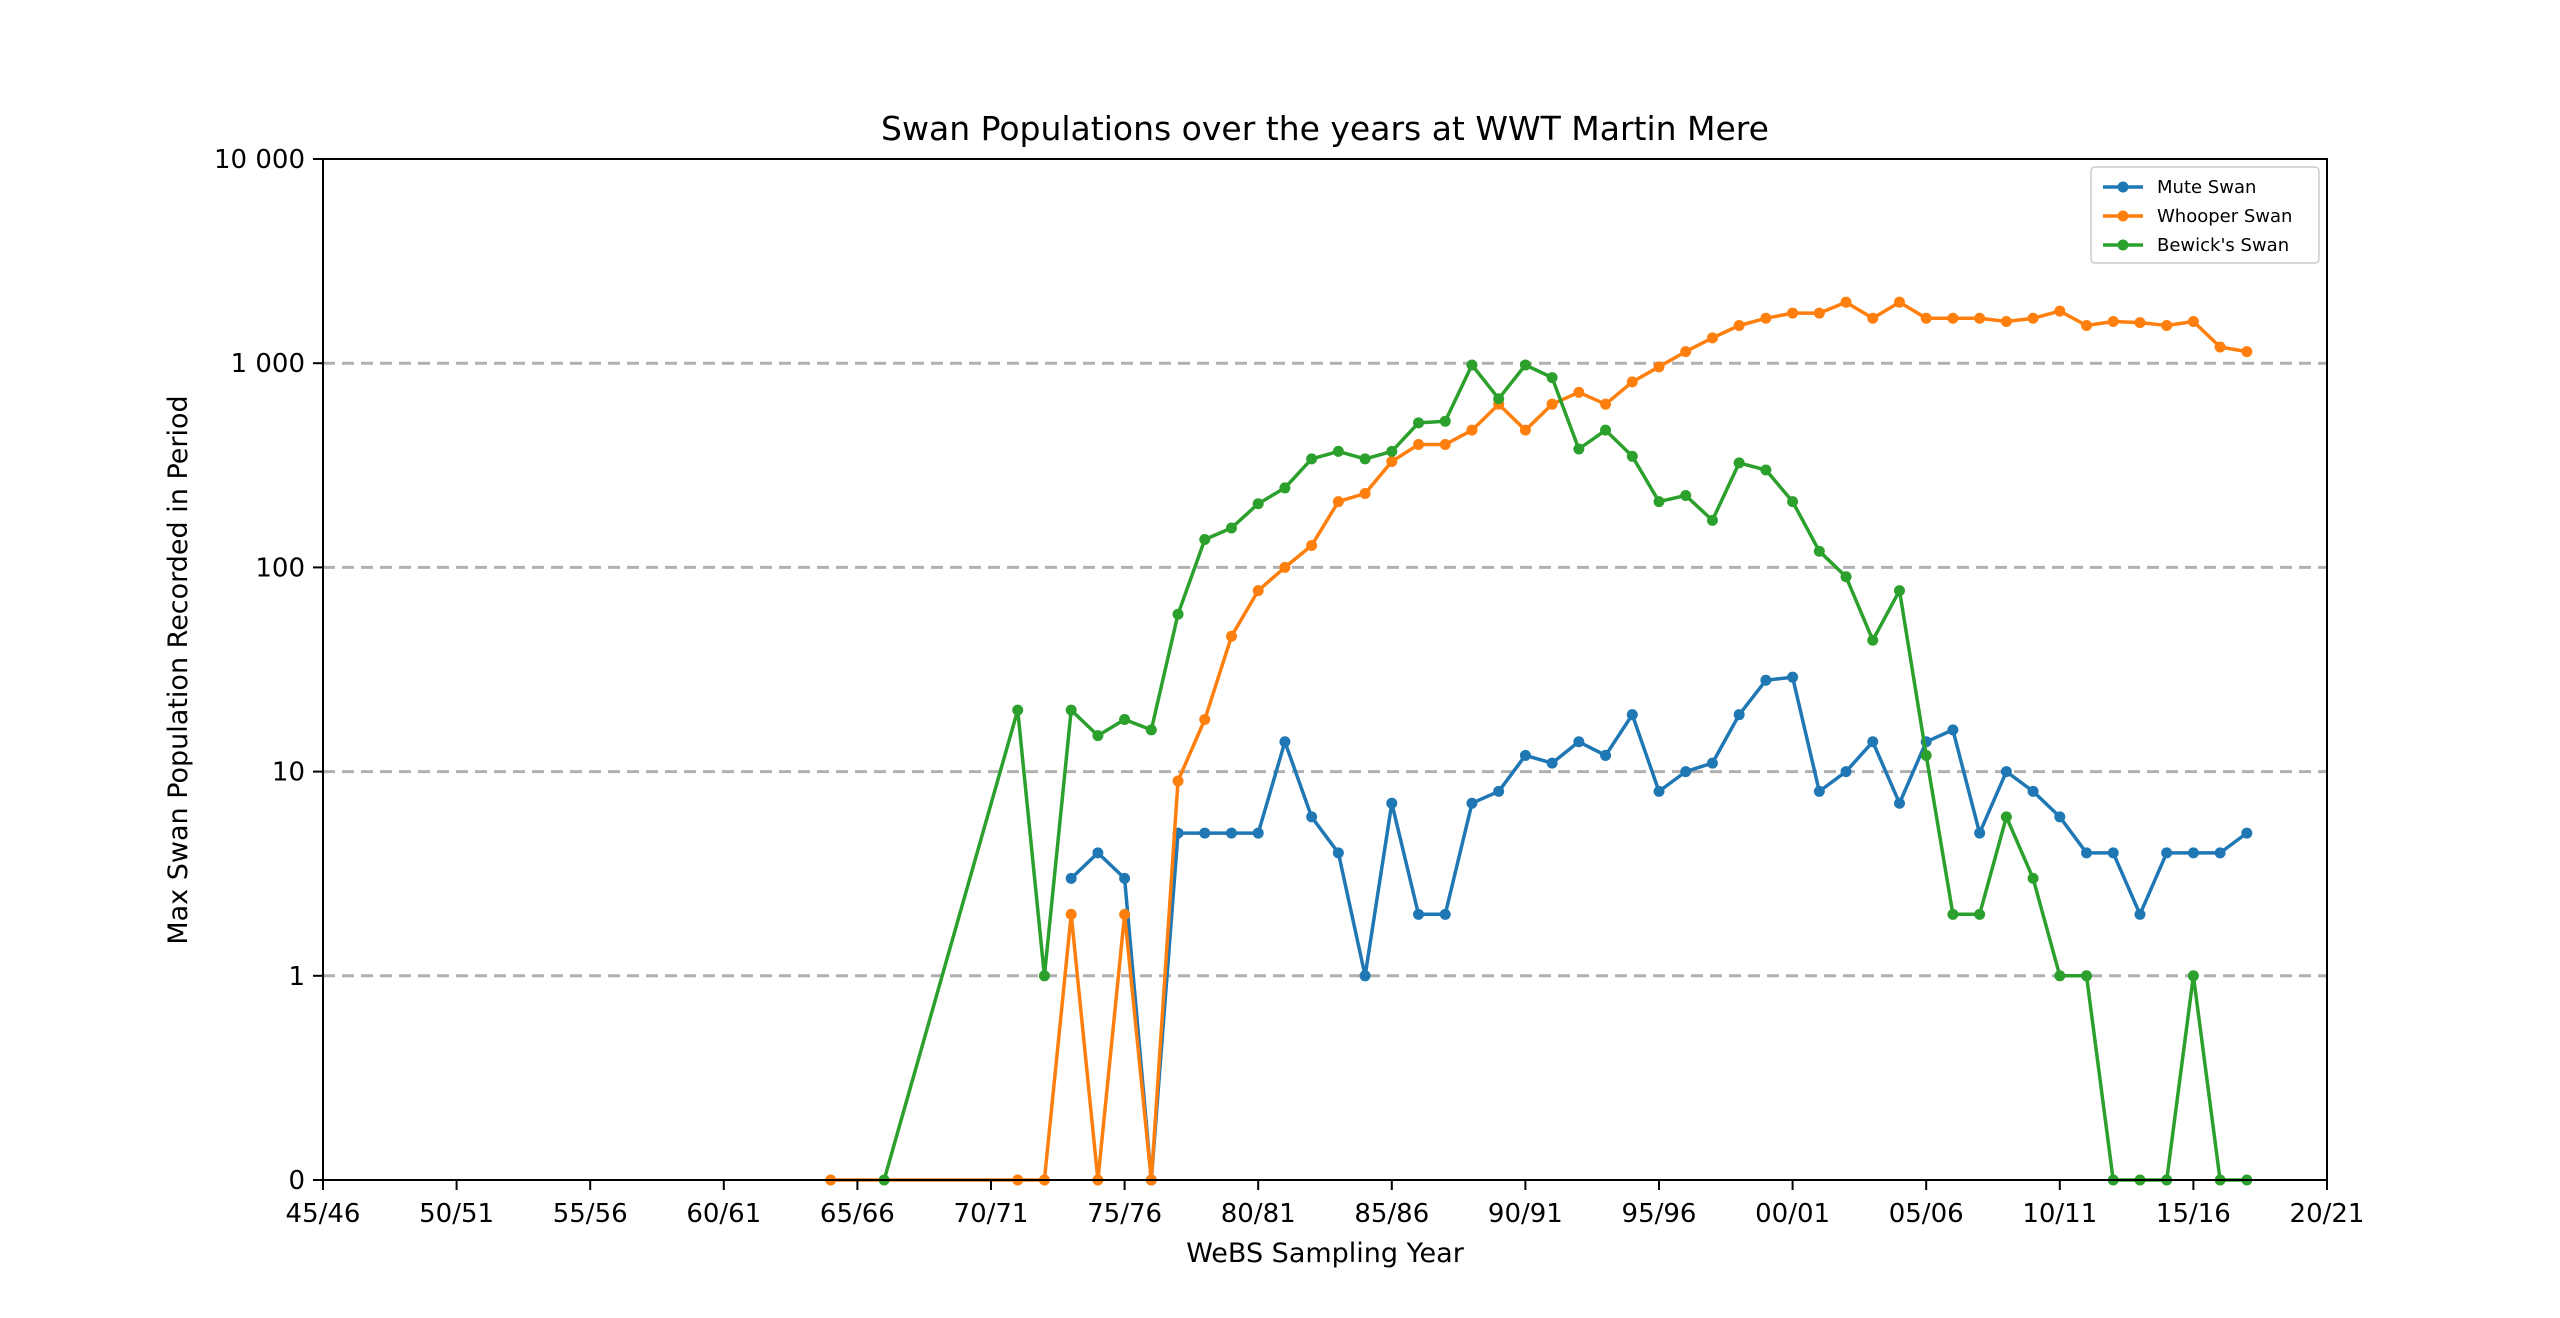 The height and width of the screenshot is (1318, 2560). I want to click on x-tick-label: 15/16, so click(2193, 1214).